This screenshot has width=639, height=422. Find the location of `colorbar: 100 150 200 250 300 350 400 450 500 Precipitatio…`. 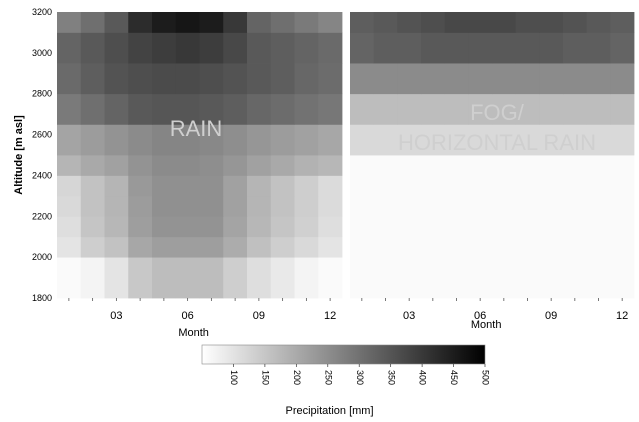

colorbar: 100 150 200 250 300 350 400 450 500 Precipitatio… is located at coordinates (346, 380).